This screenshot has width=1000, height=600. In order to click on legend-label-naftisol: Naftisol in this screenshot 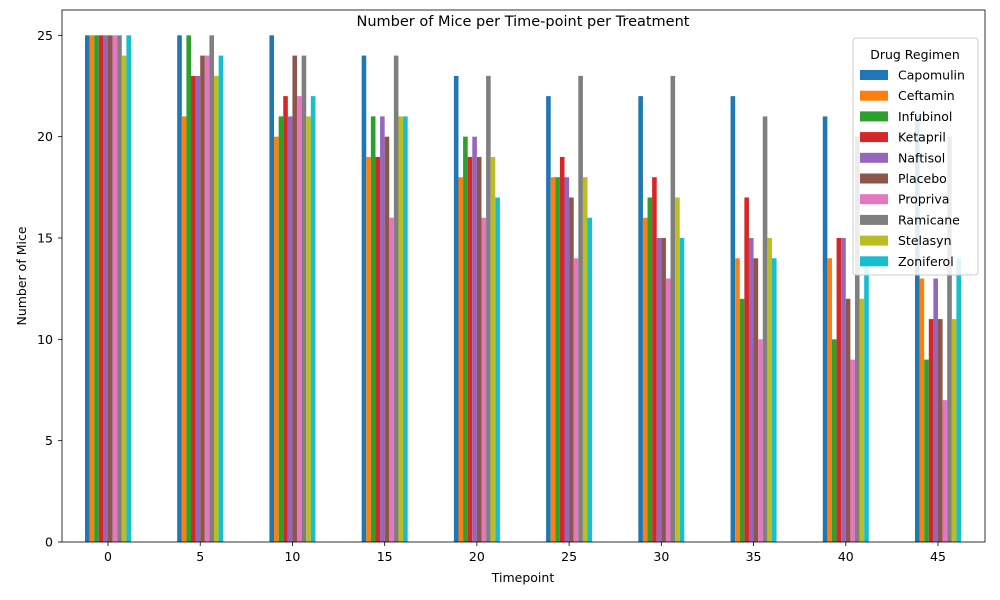, I will do `click(921, 157)`.